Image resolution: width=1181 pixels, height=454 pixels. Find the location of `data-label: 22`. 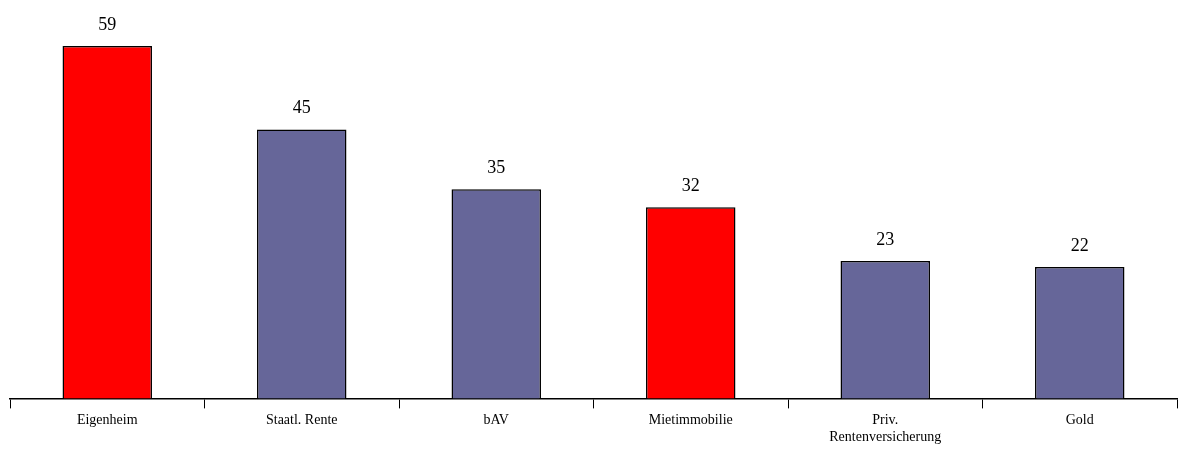

data-label: 22 is located at coordinates (1079, 244).